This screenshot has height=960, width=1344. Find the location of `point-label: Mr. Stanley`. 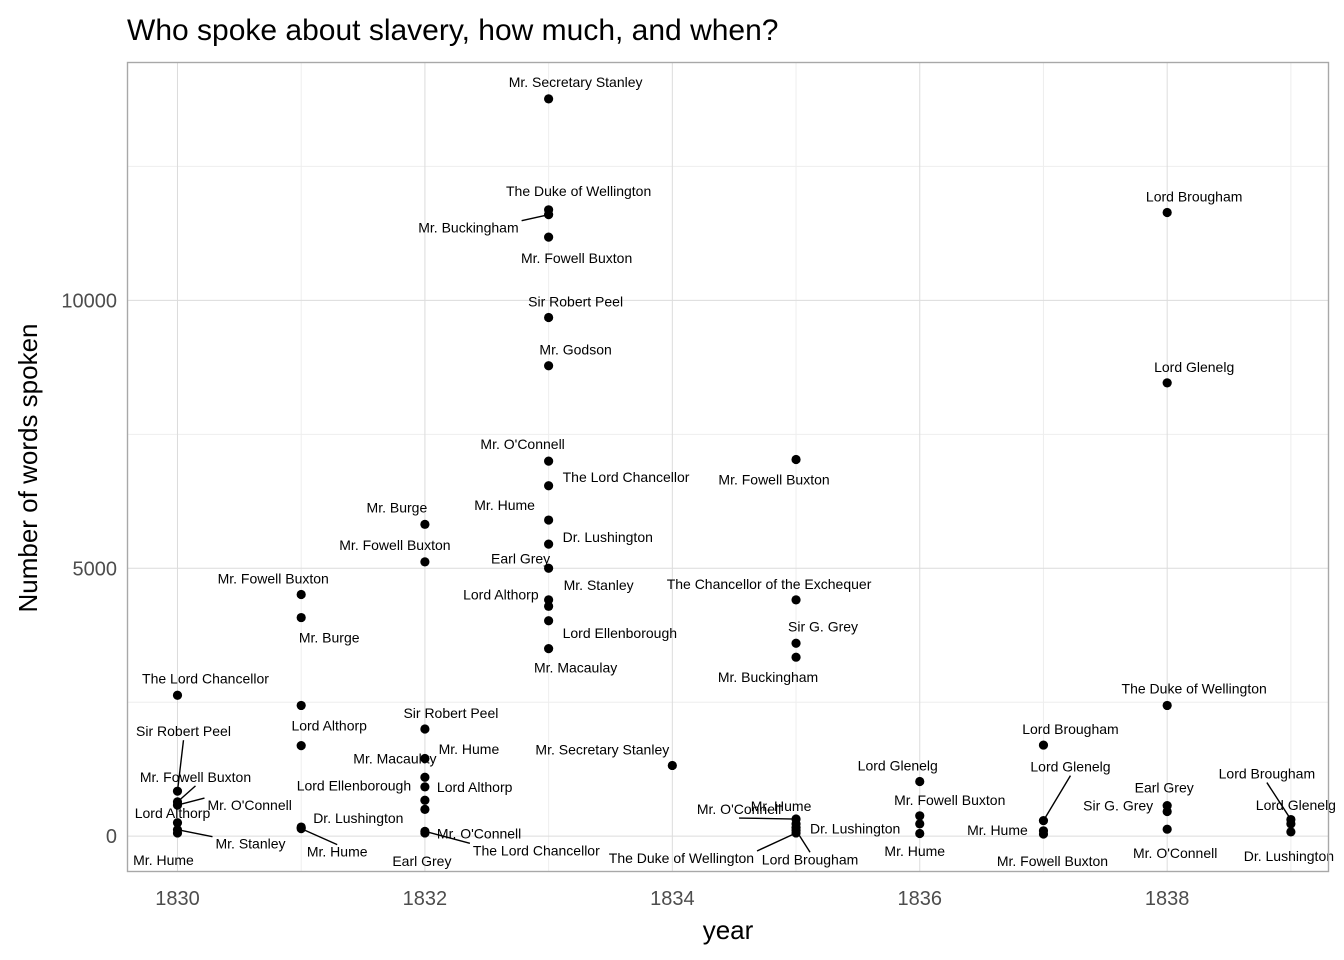

point-label: Mr. Stanley is located at coordinates (250, 844).